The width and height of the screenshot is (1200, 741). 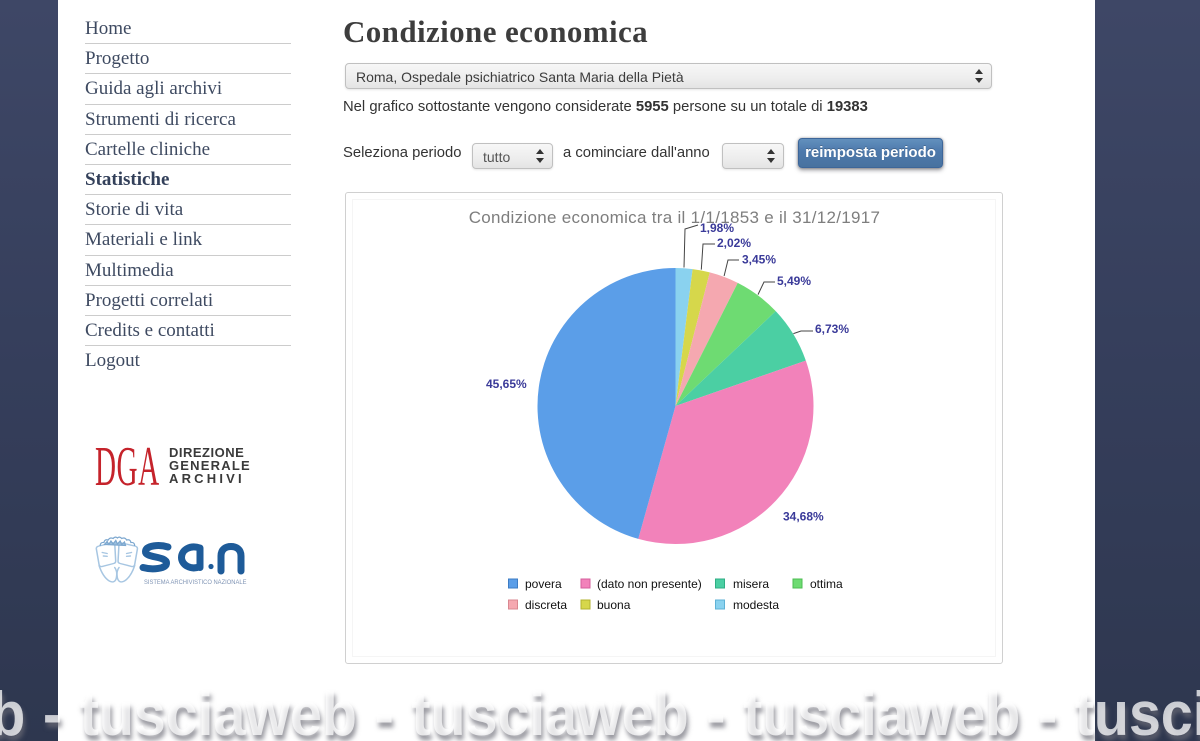 I want to click on svg-text: discreta, so click(x=546, y=605).